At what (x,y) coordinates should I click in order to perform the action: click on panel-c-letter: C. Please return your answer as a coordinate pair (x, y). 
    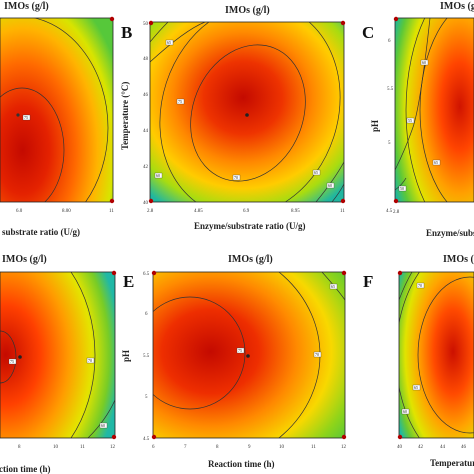
    Looking at the image, I should click on (368, 32).